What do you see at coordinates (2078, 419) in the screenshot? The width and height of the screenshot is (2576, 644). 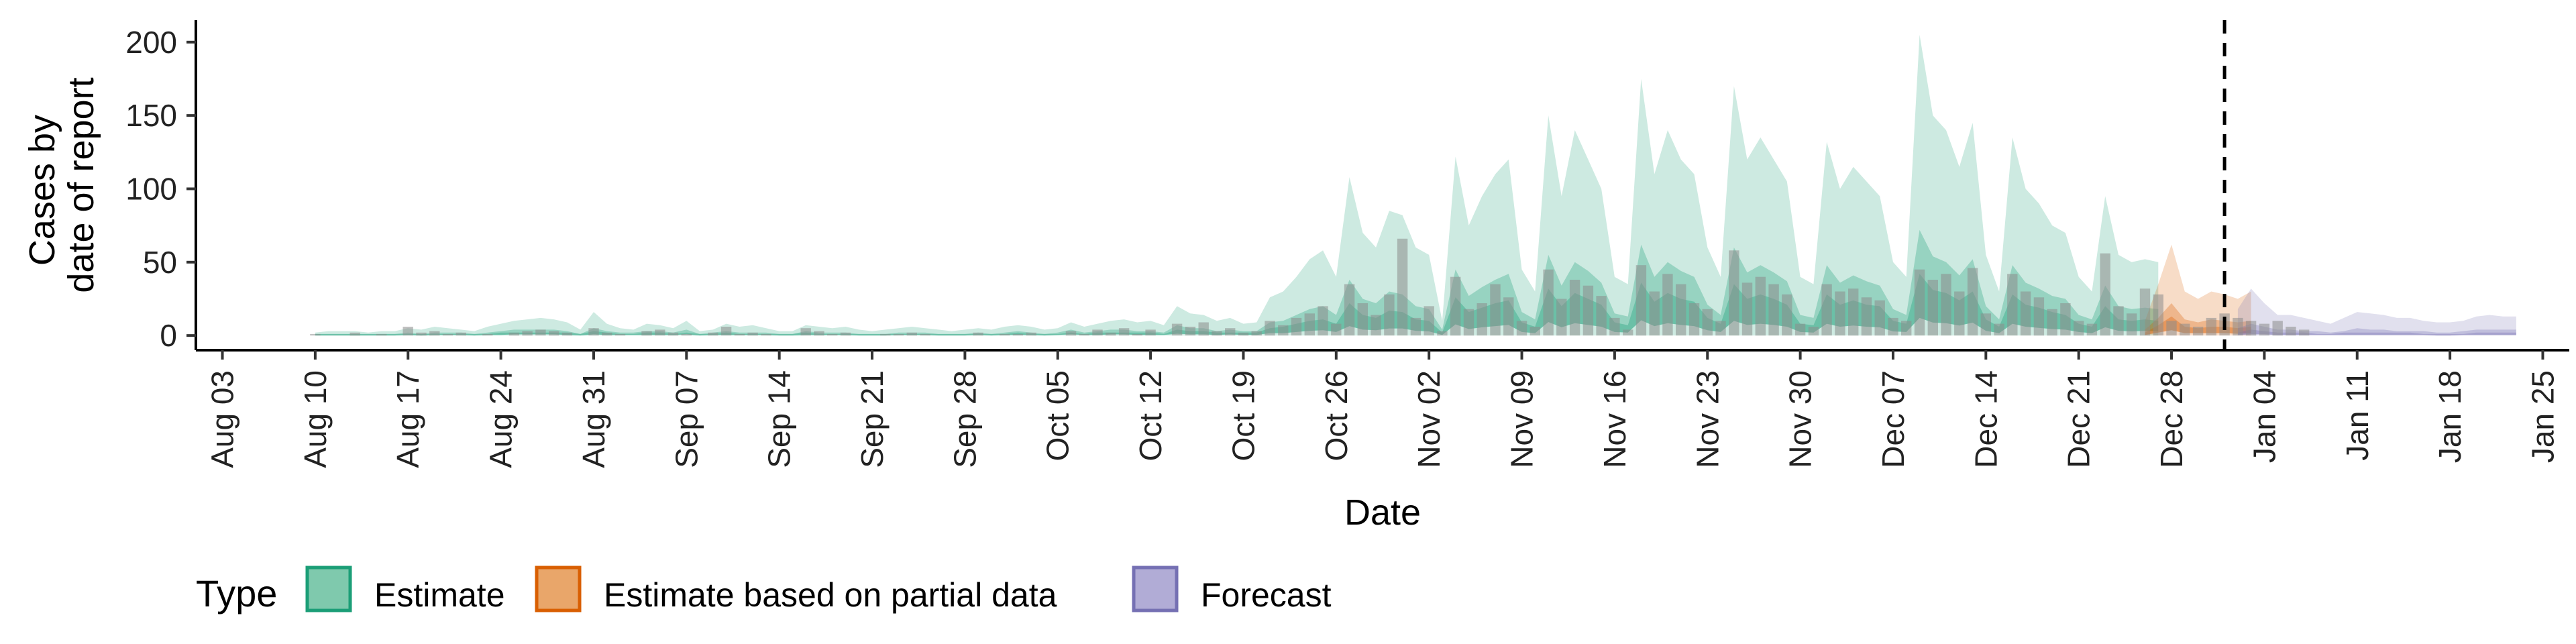 I see `x-tick-label: Dec 21` at bounding box center [2078, 419].